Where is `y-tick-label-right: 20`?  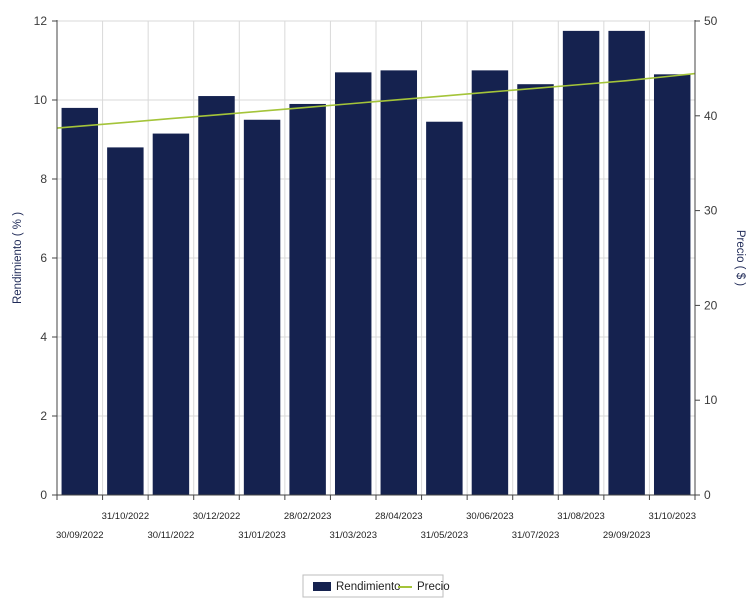 y-tick-label-right: 20 is located at coordinates (711, 305).